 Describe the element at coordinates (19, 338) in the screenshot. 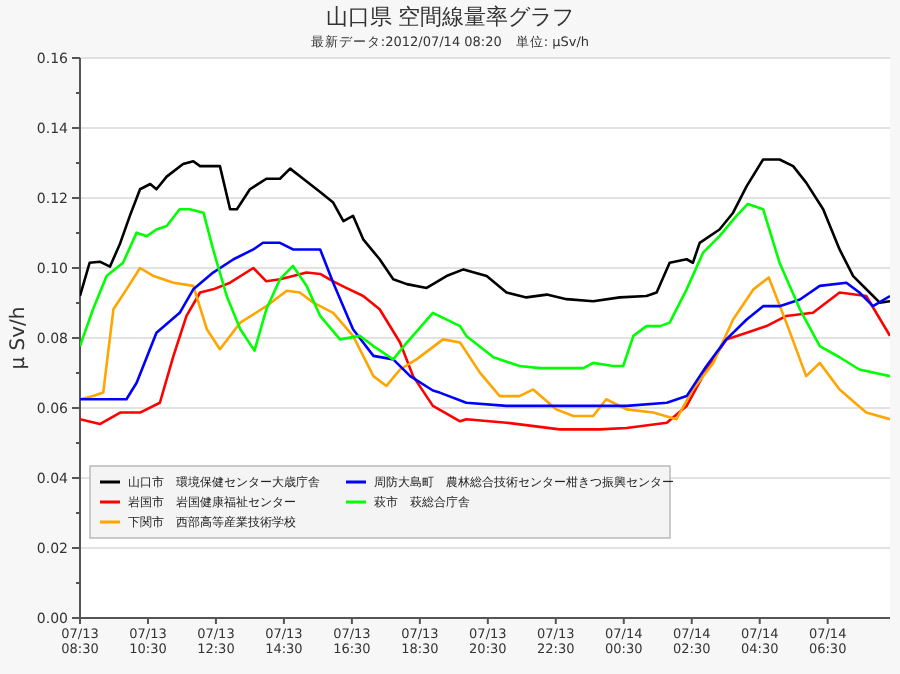

I see `y-axis-title: μ Sv/h` at that location.